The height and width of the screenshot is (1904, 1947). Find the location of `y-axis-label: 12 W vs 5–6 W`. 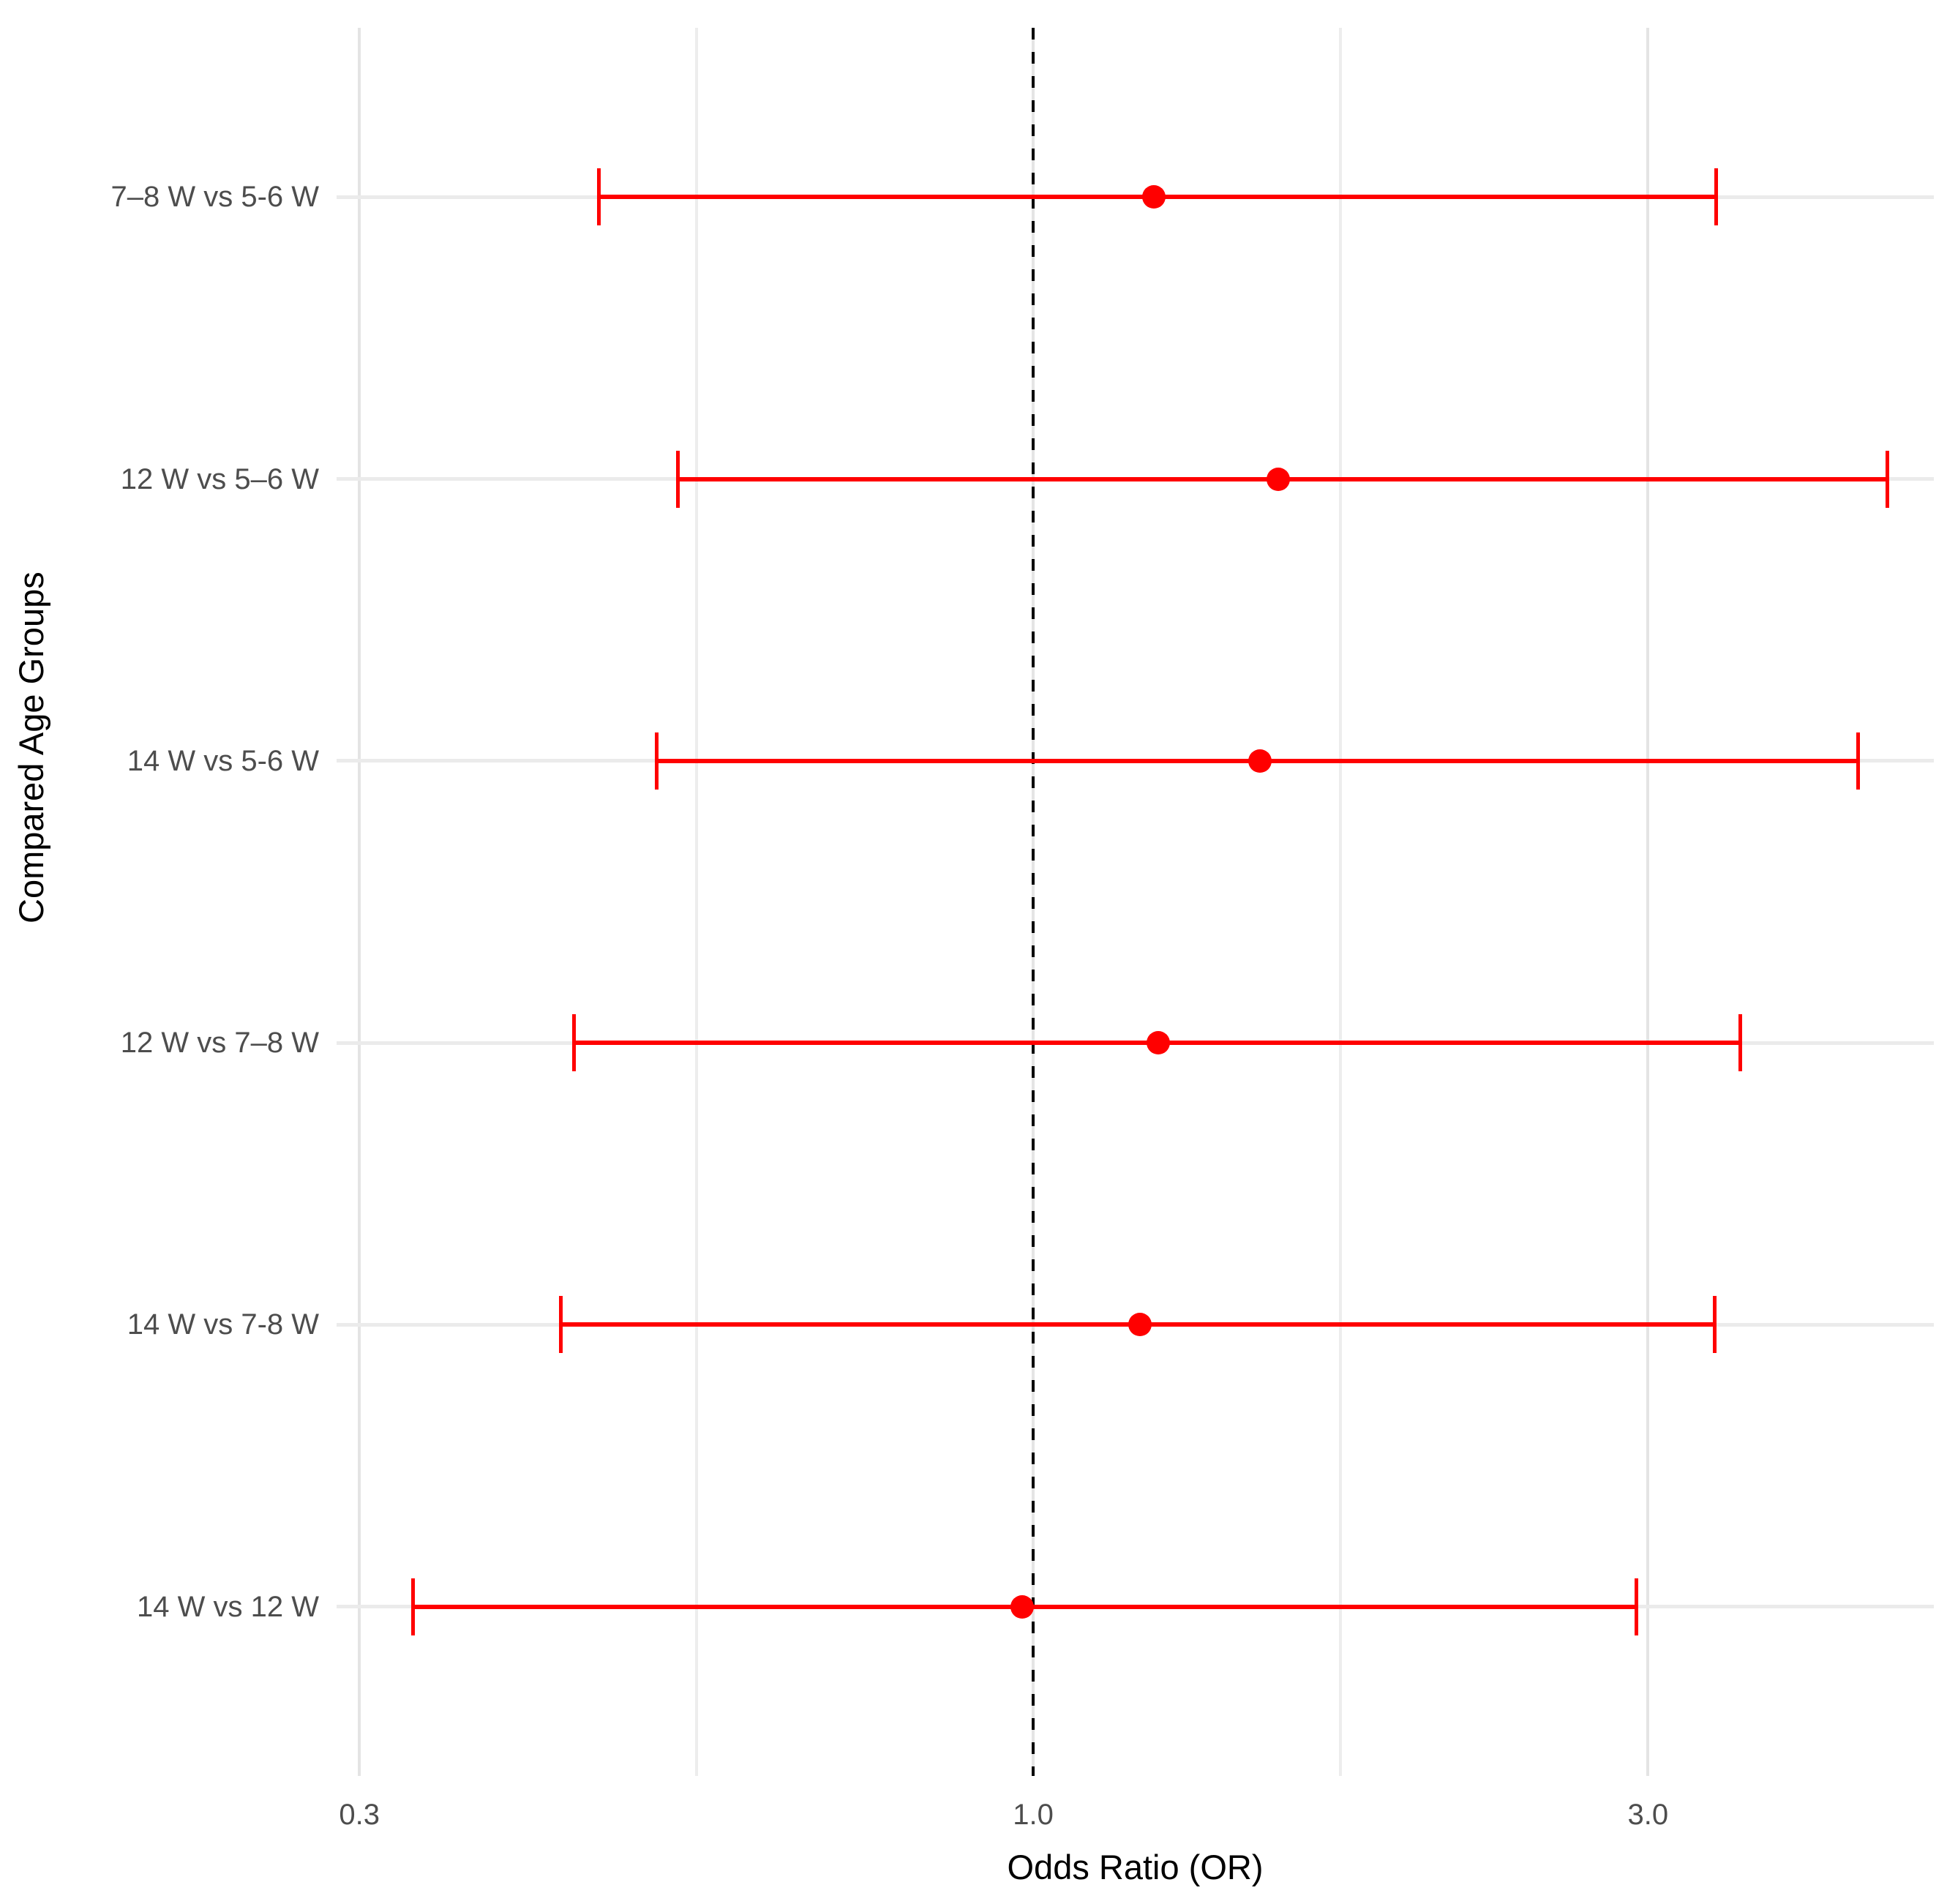

y-axis-label: 12 W vs 5–6 W is located at coordinates (219, 478).